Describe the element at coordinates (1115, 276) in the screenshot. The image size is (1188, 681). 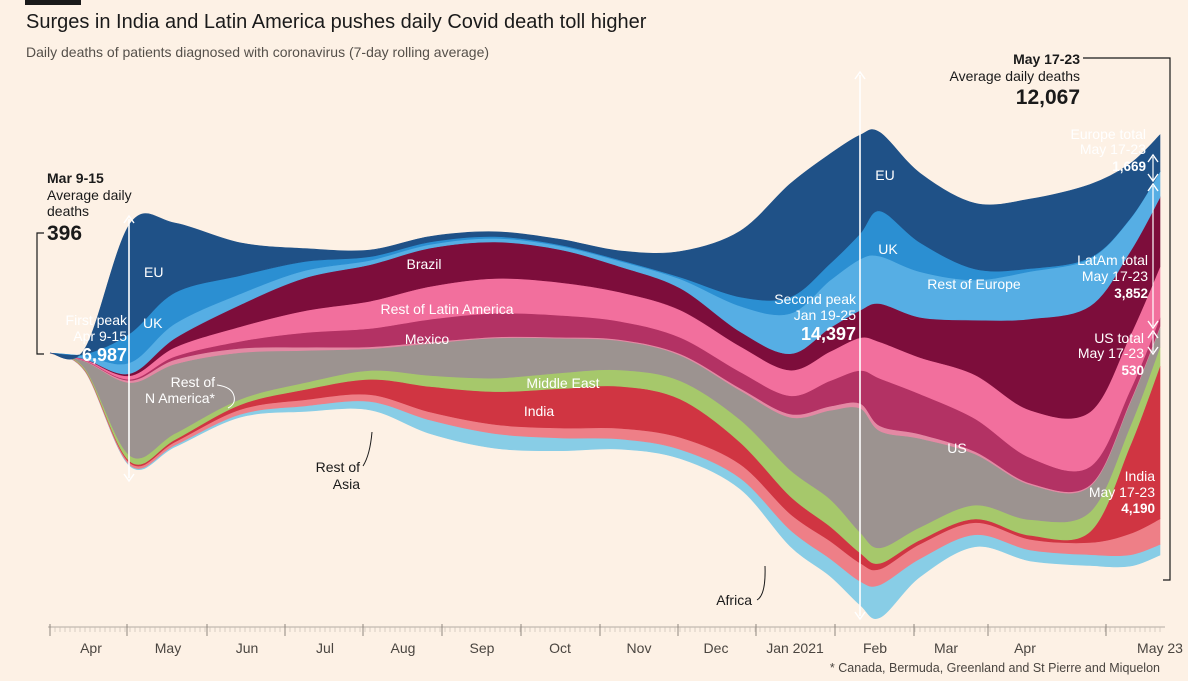
I see `latam-total-label: May 17-23` at that location.